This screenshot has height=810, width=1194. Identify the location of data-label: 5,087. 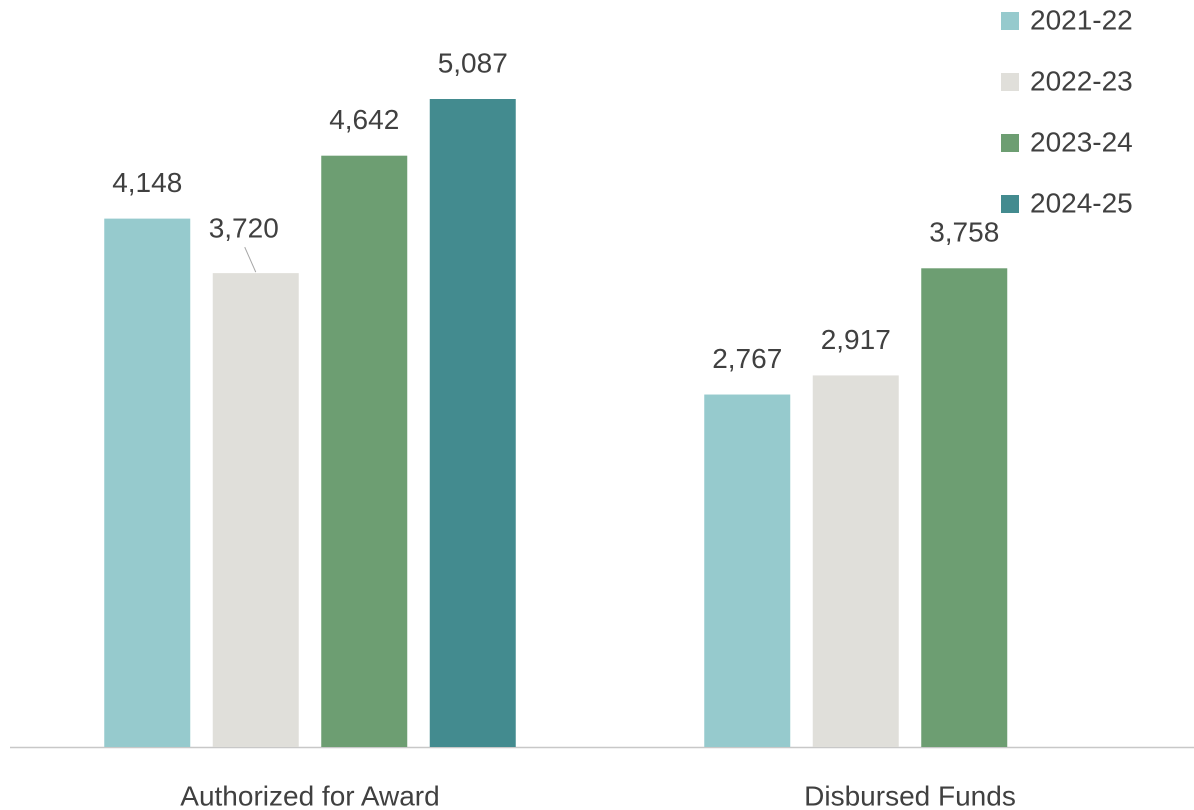
(473, 62).